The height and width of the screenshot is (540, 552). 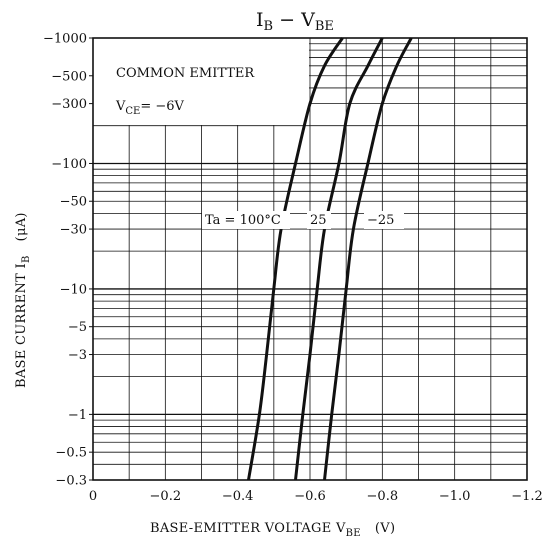 I want to click on y-tick-label: −50, so click(x=73, y=202).